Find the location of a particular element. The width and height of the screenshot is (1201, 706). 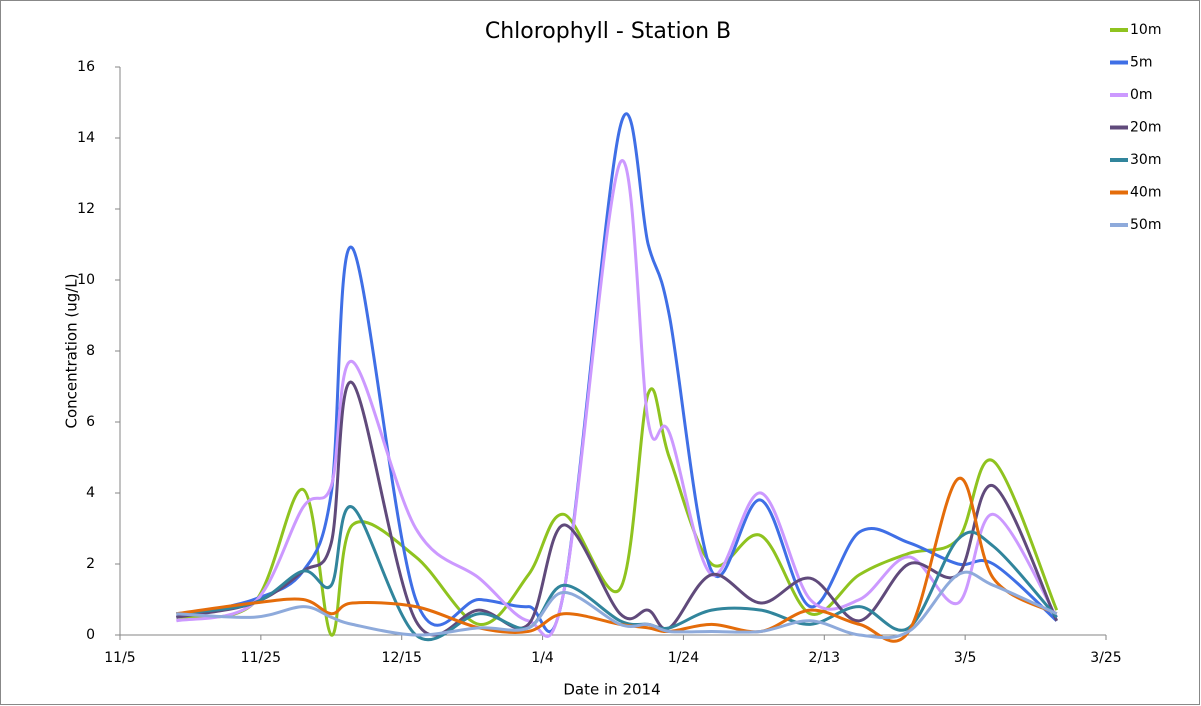

x-tick-label: 3/5 is located at coordinates (965, 658).